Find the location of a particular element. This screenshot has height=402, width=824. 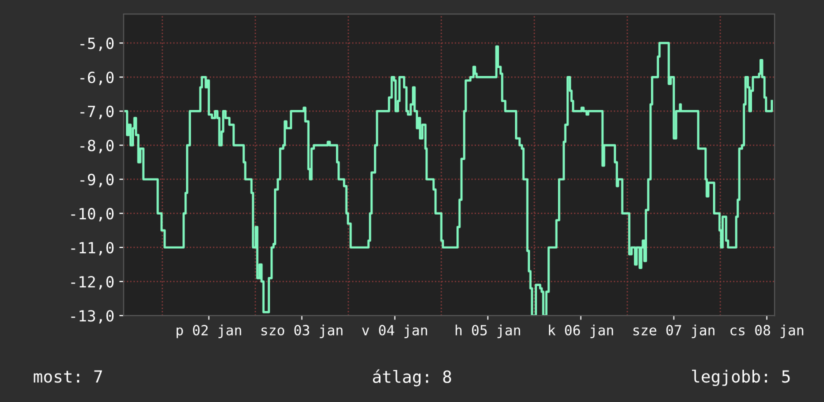

text: legjobb: 5 is located at coordinates (741, 378).